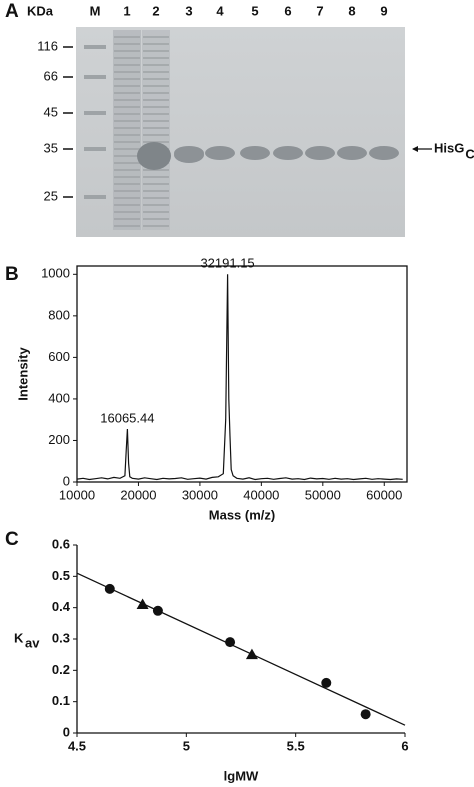  What do you see at coordinates (19, 637) in the screenshot?
I see `y-axis-label: K` at bounding box center [19, 637].